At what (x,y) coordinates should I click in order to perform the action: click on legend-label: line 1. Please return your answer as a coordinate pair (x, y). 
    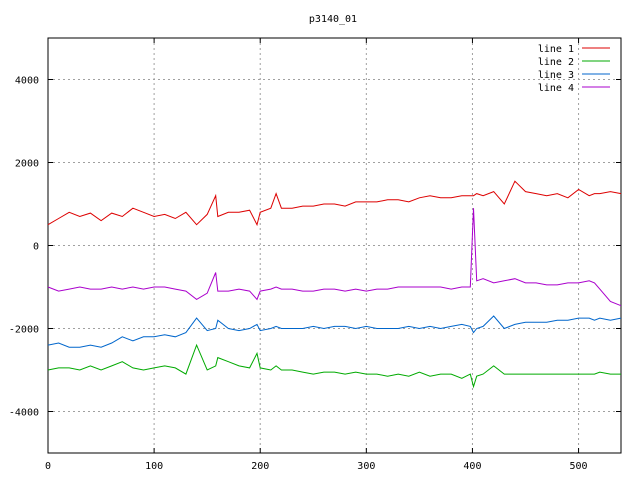
    Looking at the image, I should click on (556, 49).